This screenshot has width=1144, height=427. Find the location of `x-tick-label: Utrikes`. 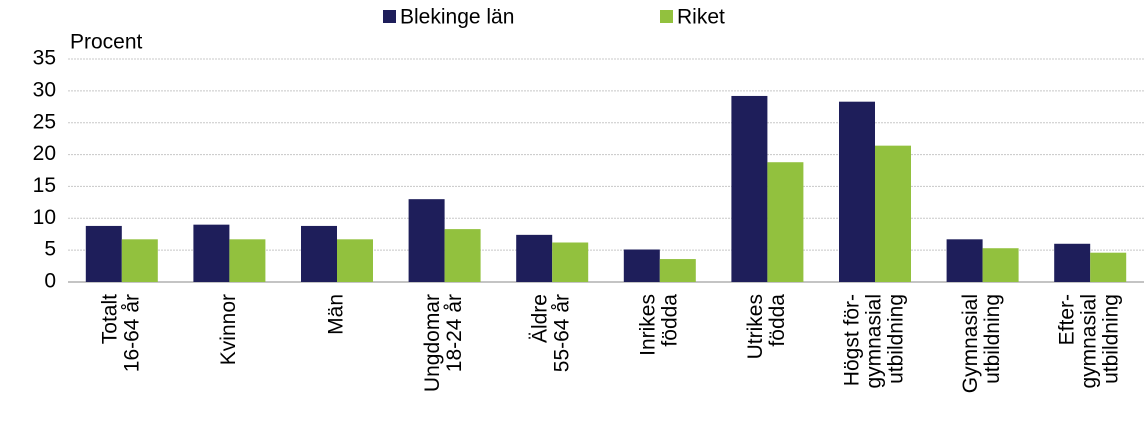

x-tick-label: Utrikes is located at coordinates (755, 326).